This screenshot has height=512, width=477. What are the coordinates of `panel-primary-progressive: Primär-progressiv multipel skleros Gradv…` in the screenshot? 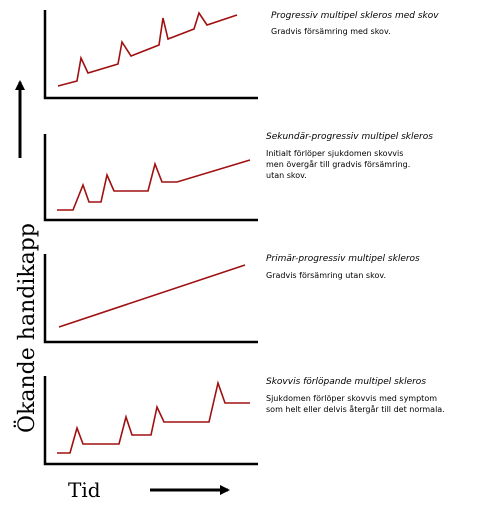 It's located at (231, 299).